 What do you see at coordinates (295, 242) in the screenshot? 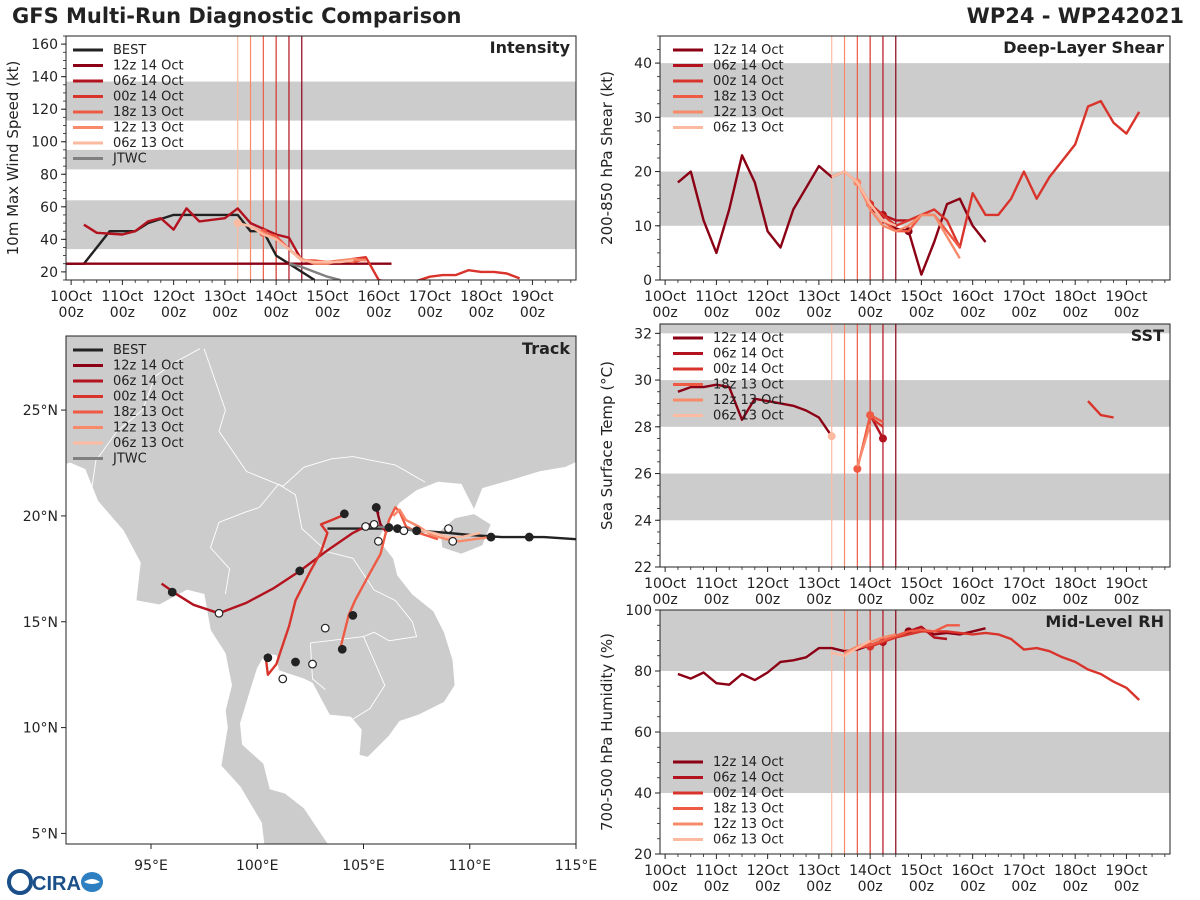
I see `intensity-series-line` at bounding box center [295, 242].